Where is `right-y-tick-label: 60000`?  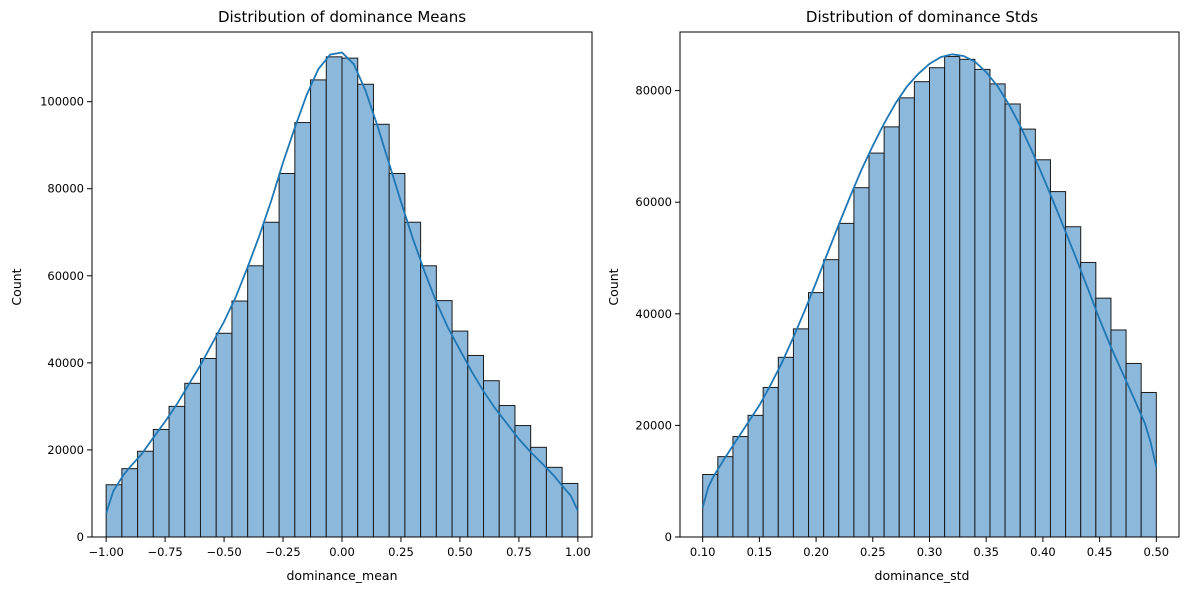 right-y-tick-label: 60000 is located at coordinates (653, 202).